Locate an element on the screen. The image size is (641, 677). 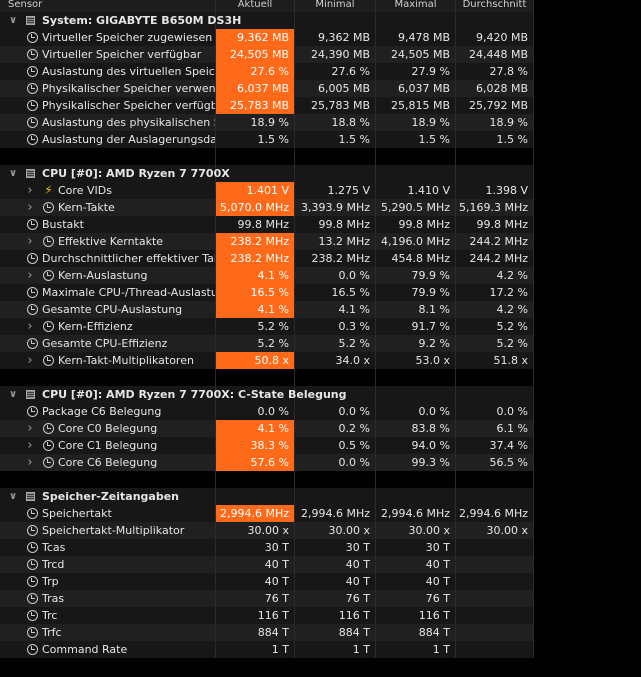
sensor-name-cell: Trc is located at coordinates (108, 615).